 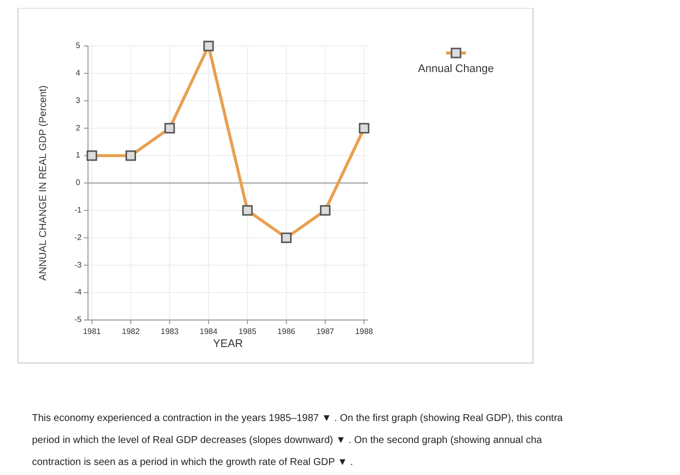 What do you see at coordinates (78, 210) in the screenshot?
I see `y-tick-label: -1` at bounding box center [78, 210].